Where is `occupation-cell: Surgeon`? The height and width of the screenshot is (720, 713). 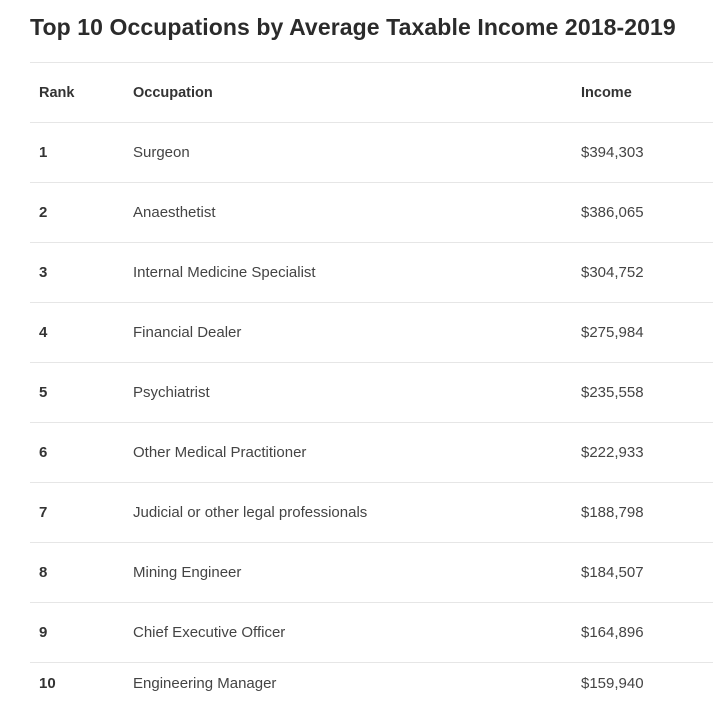 occupation-cell: Surgeon is located at coordinates (348, 153).